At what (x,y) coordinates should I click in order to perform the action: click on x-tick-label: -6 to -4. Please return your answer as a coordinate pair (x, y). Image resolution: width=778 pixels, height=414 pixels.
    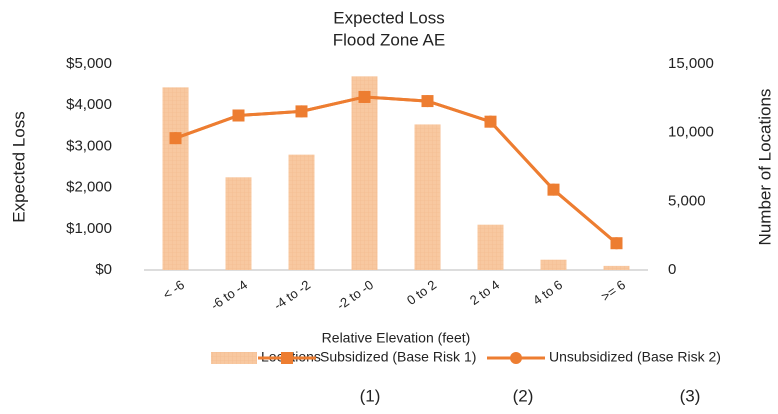
    Looking at the image, I should click on (229, 295).